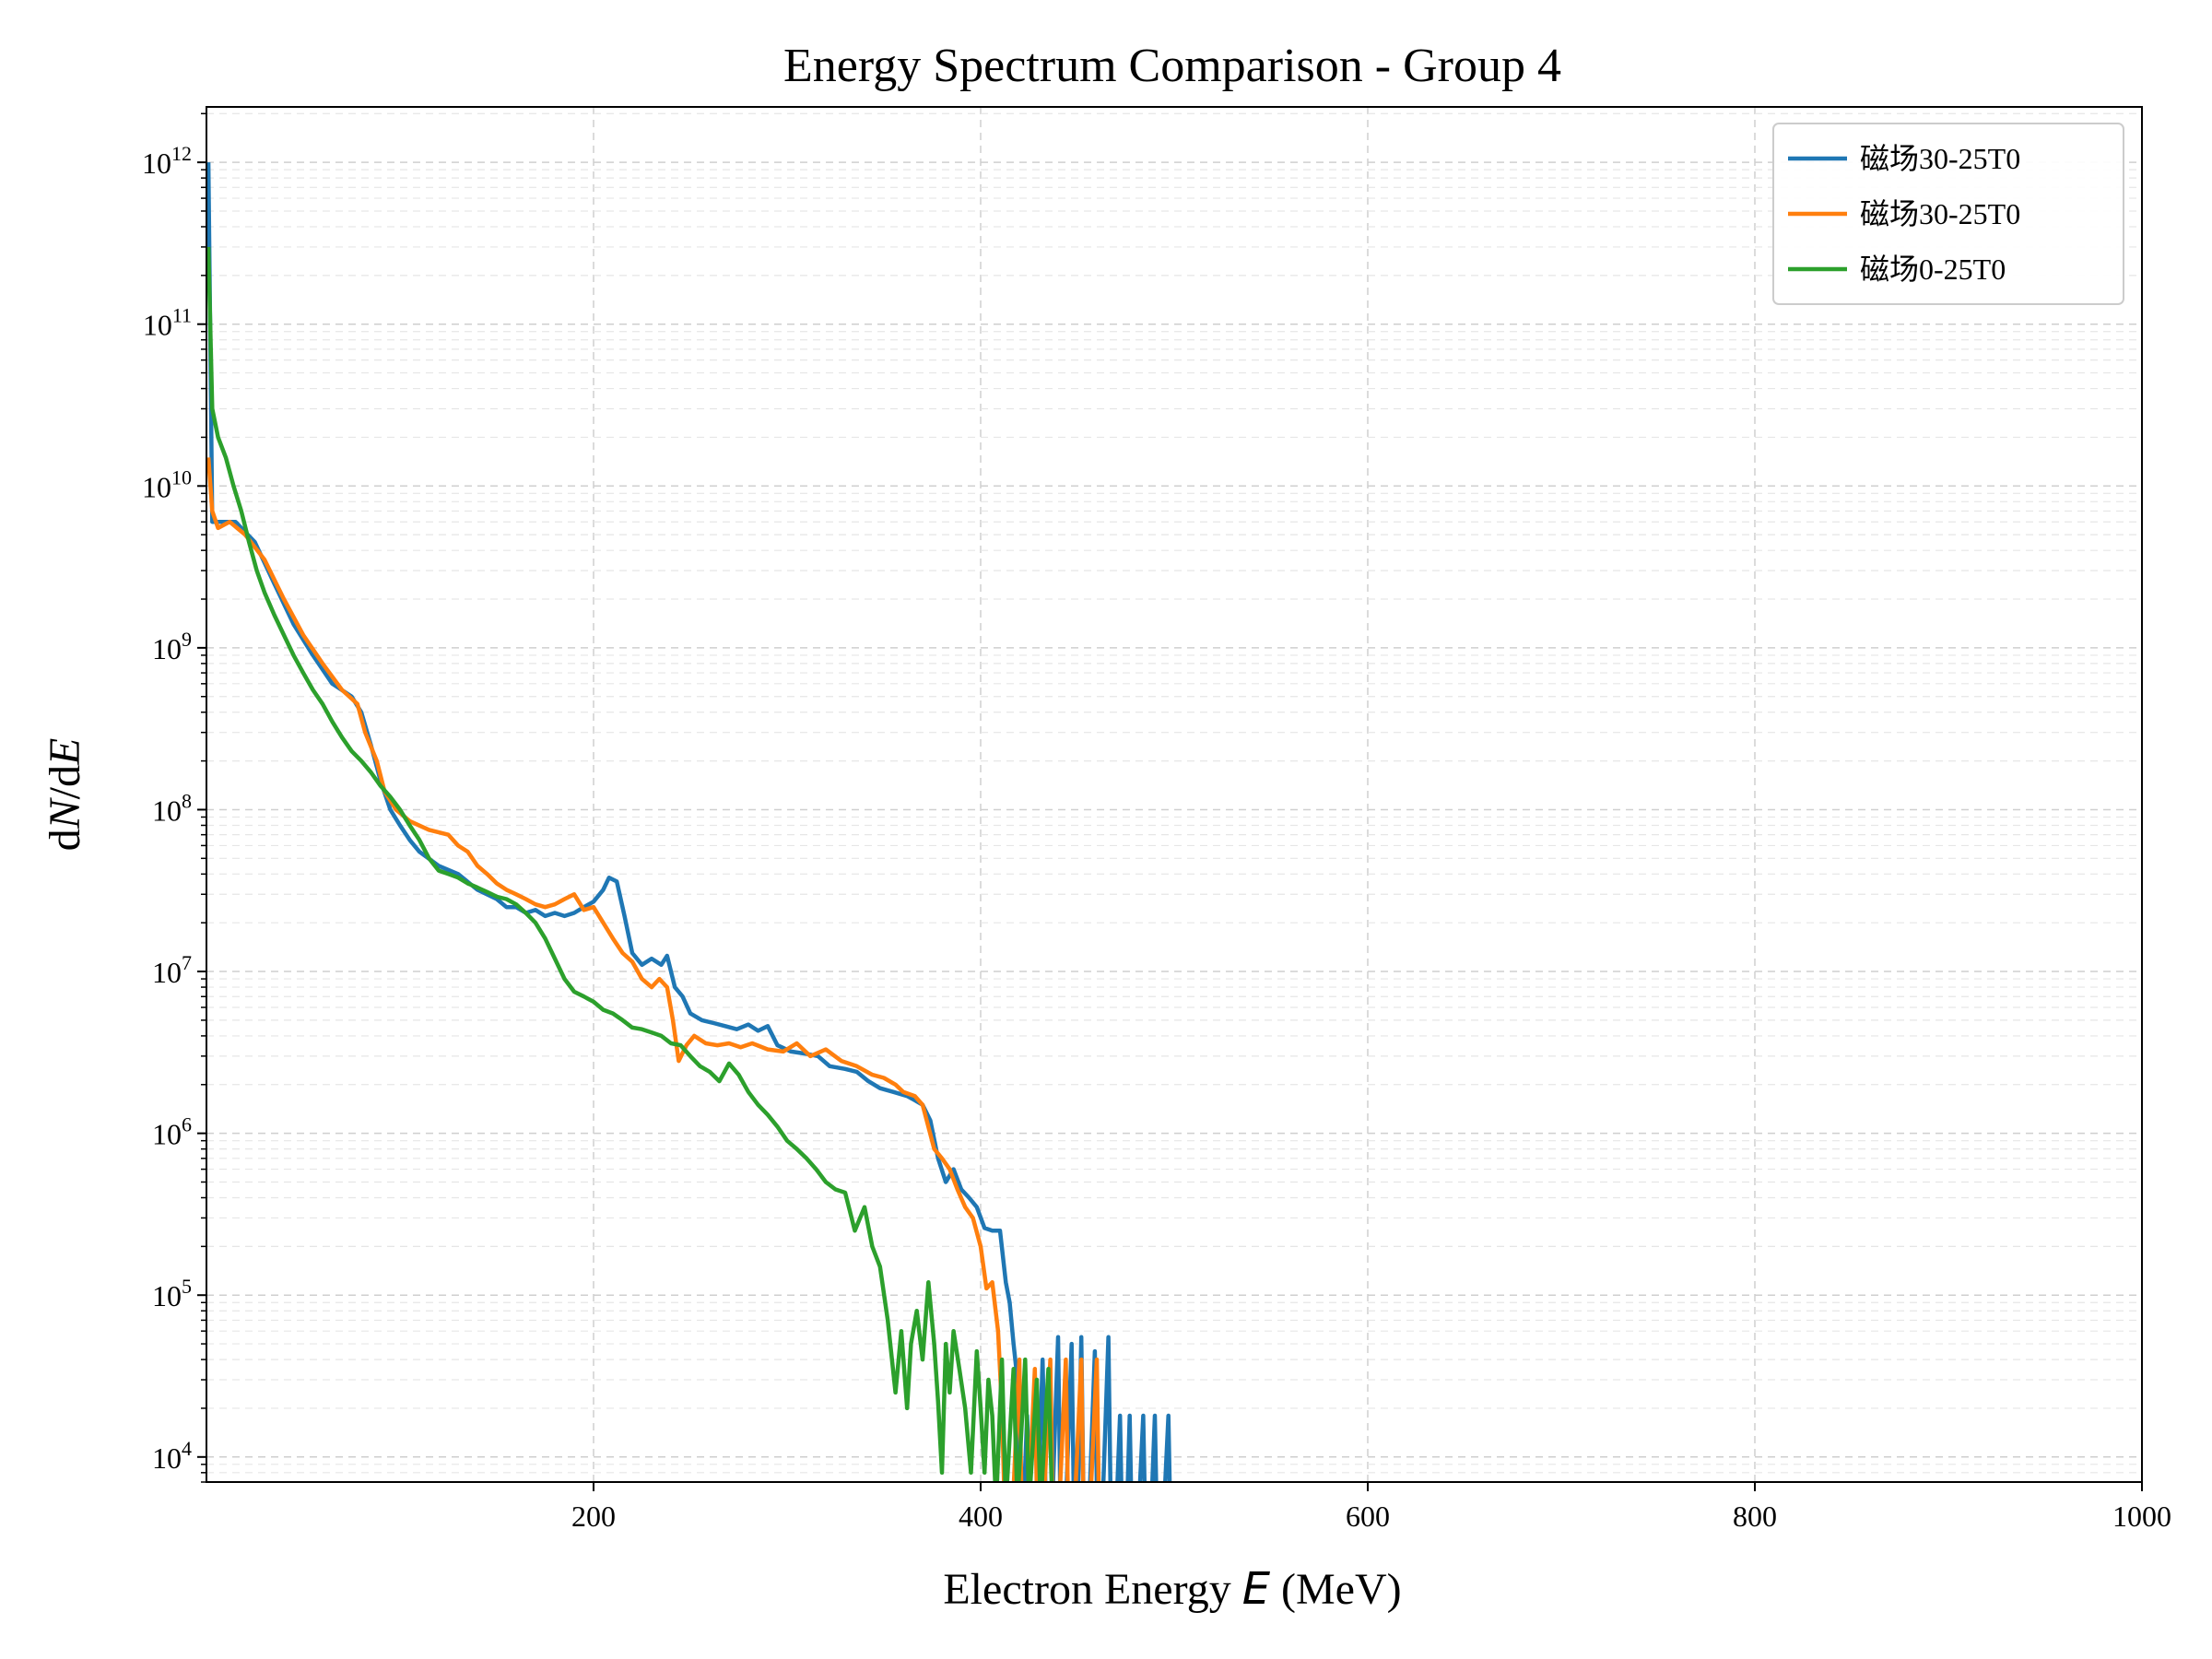 This screenshot has width=2212, height=1659. Describe the element at coordinates (172, 1456) in the screenshot. I see `y-tick-label-0: 10⁴` at that location.